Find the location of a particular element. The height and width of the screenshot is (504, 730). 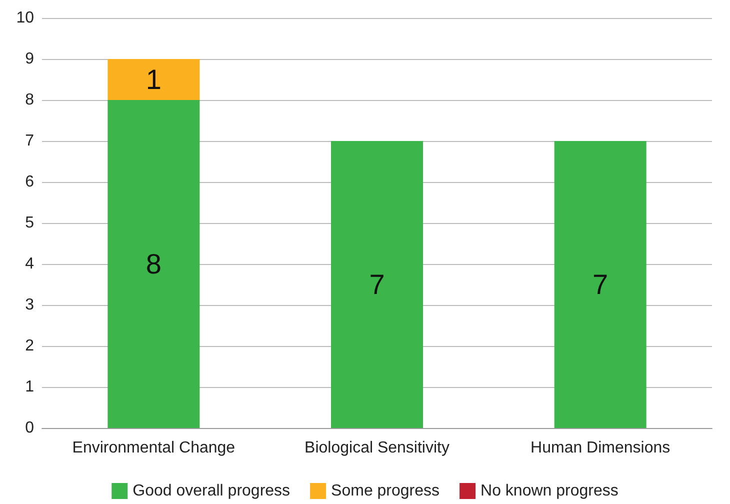

legend-label: Good overall progress is located at coordinates (211, 491).